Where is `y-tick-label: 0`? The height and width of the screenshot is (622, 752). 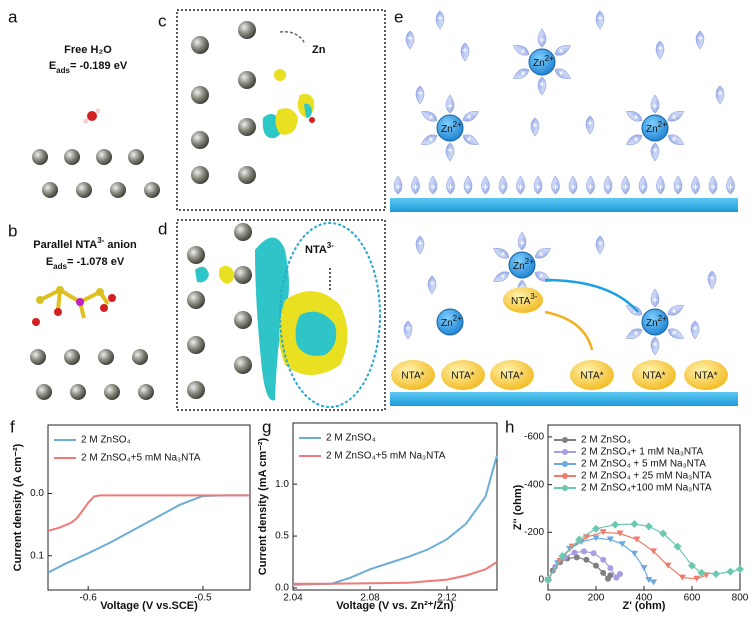 y-tick-label: 0 is located at coordinates (541, 580).